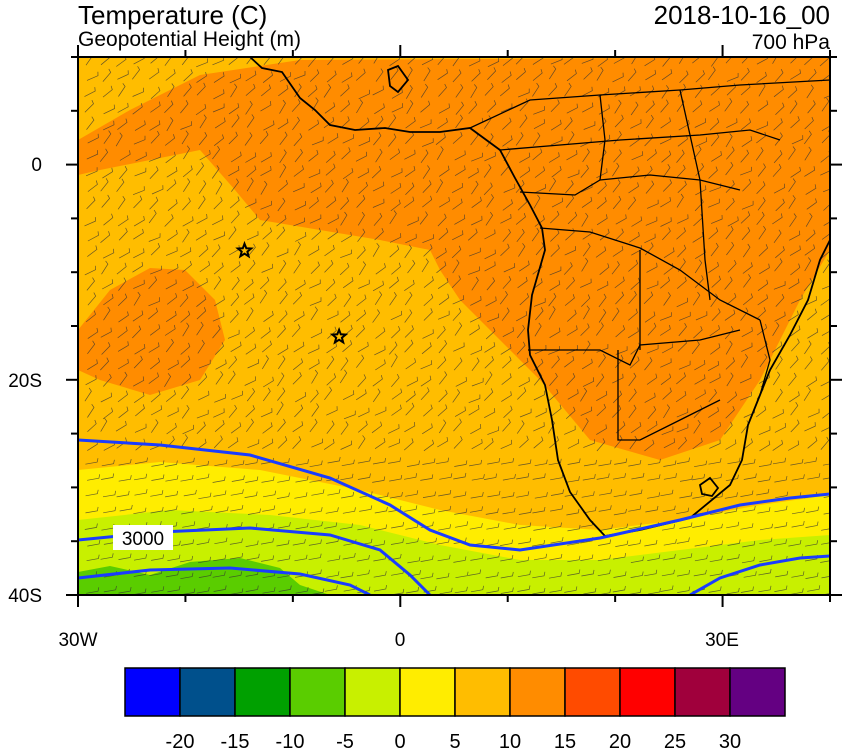 The width and height of the screenshot is (850, 750). Describe the element at coordinates (235, 740) in the screenshot. I see `colorbar-label: -15` at that location.